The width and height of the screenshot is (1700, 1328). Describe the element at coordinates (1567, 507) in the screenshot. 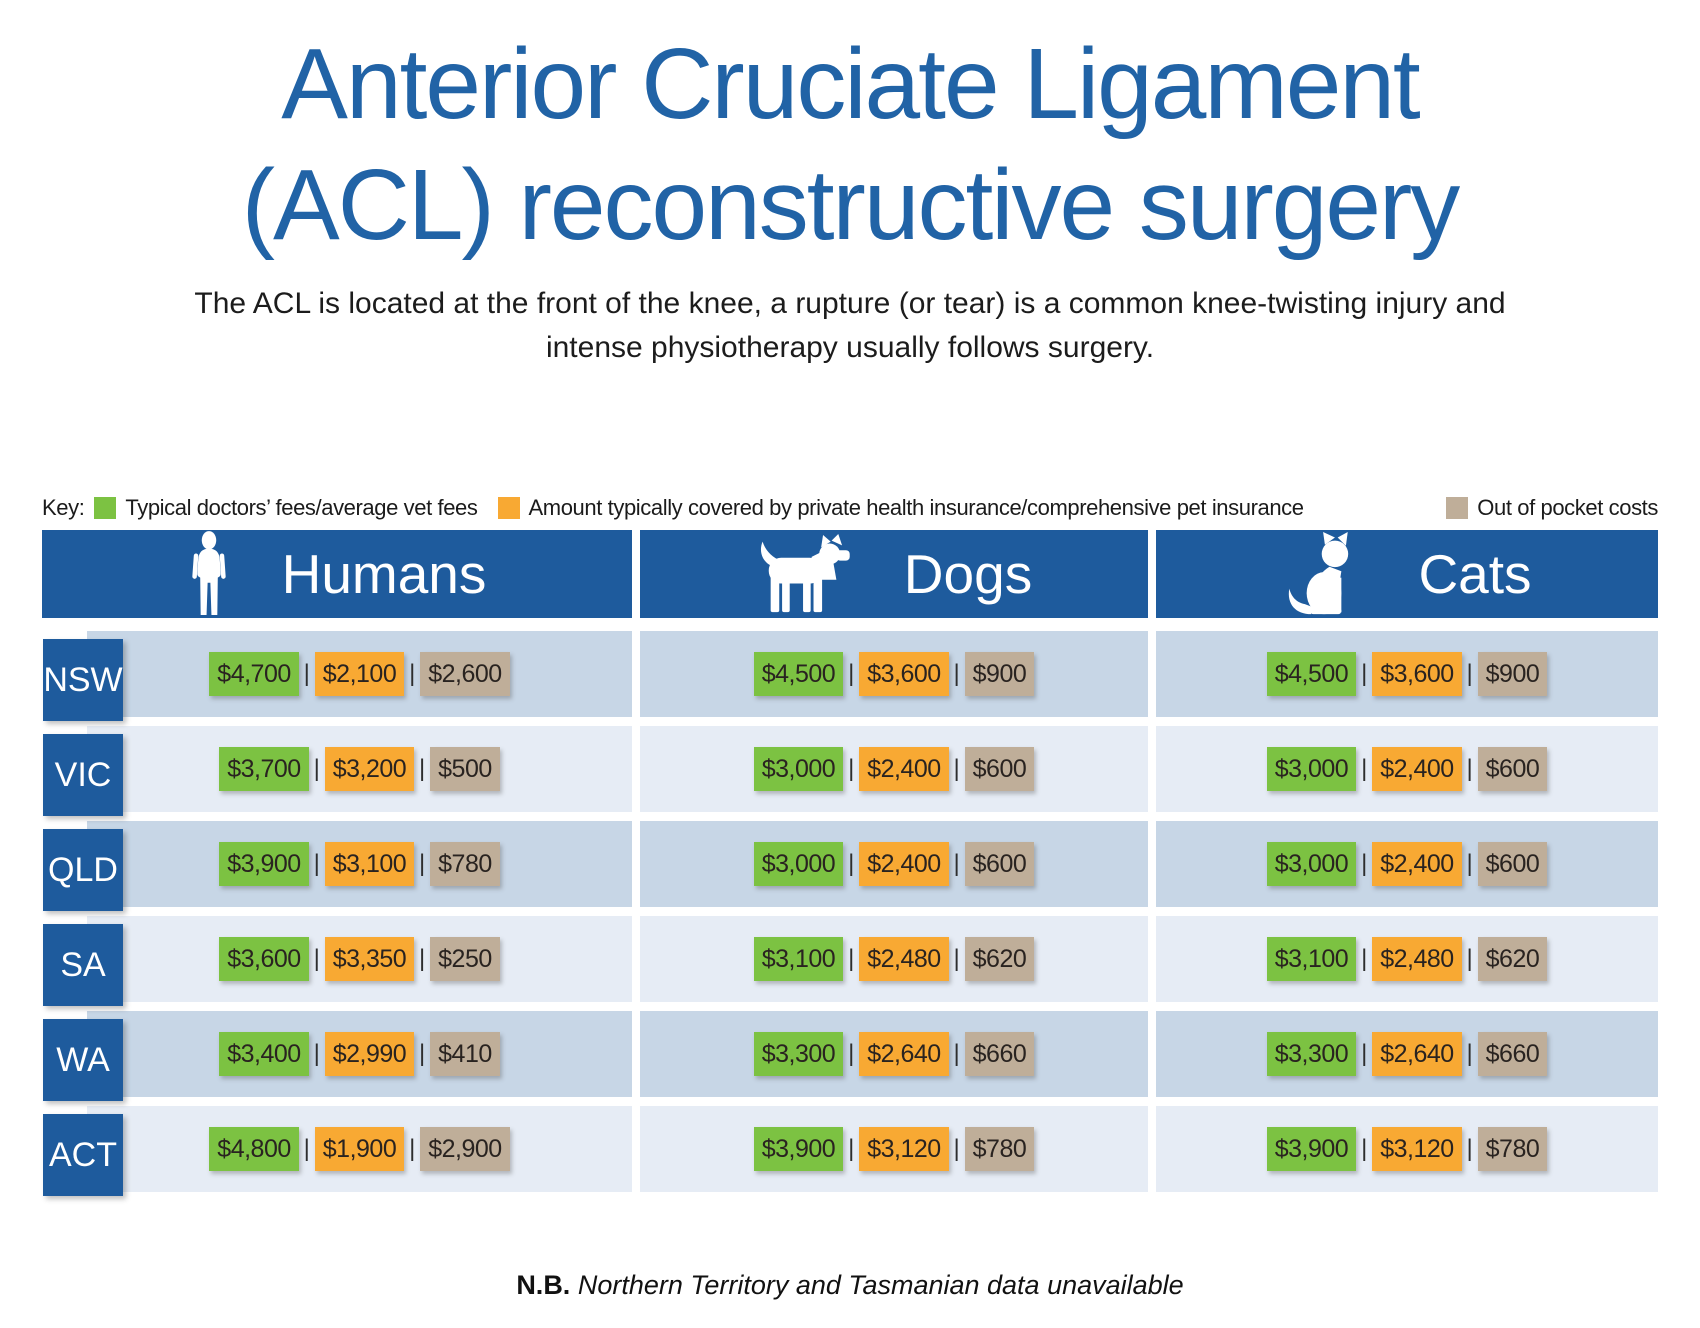

I see `legend-item-label: Out of pocket costs` at that location.